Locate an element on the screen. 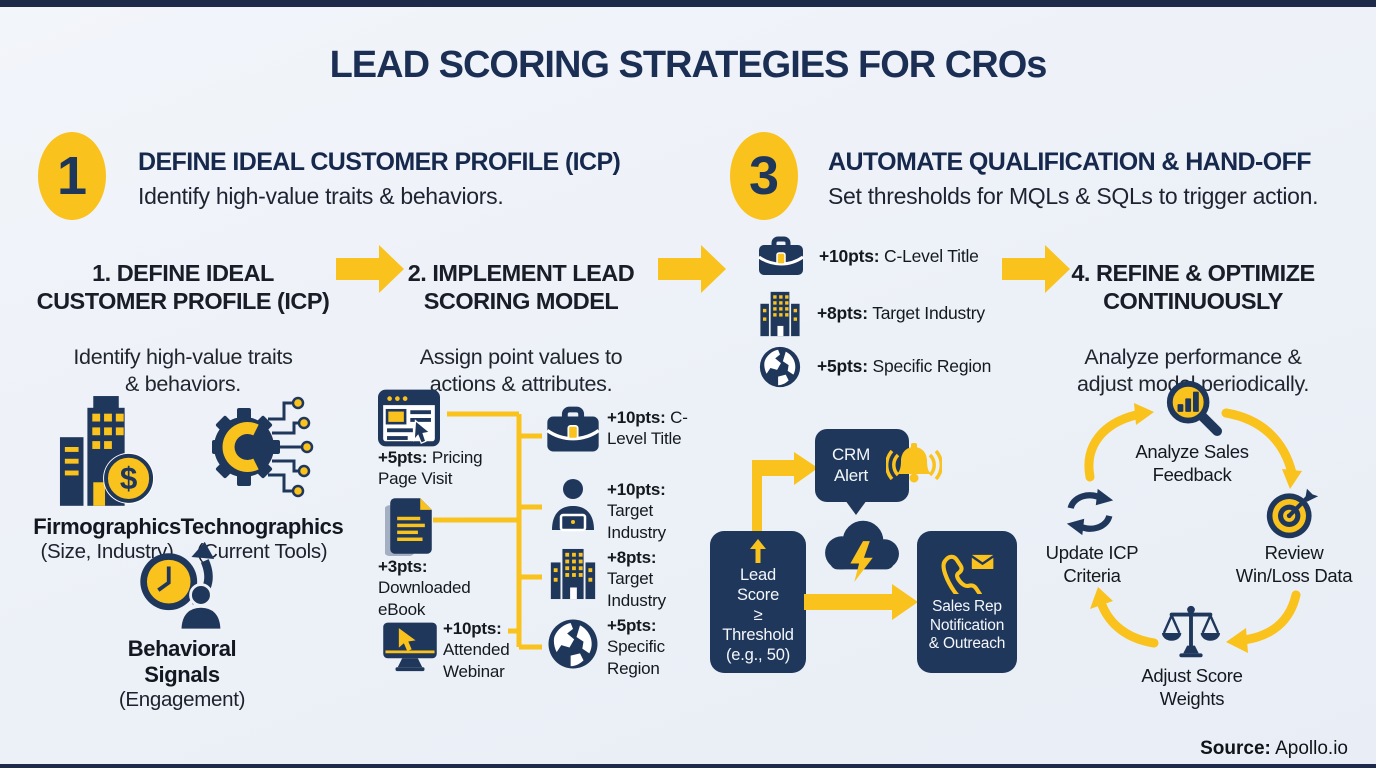 This screenshot has height=768, width=1376. browser-window-icon is located at coordinates (409, 418).